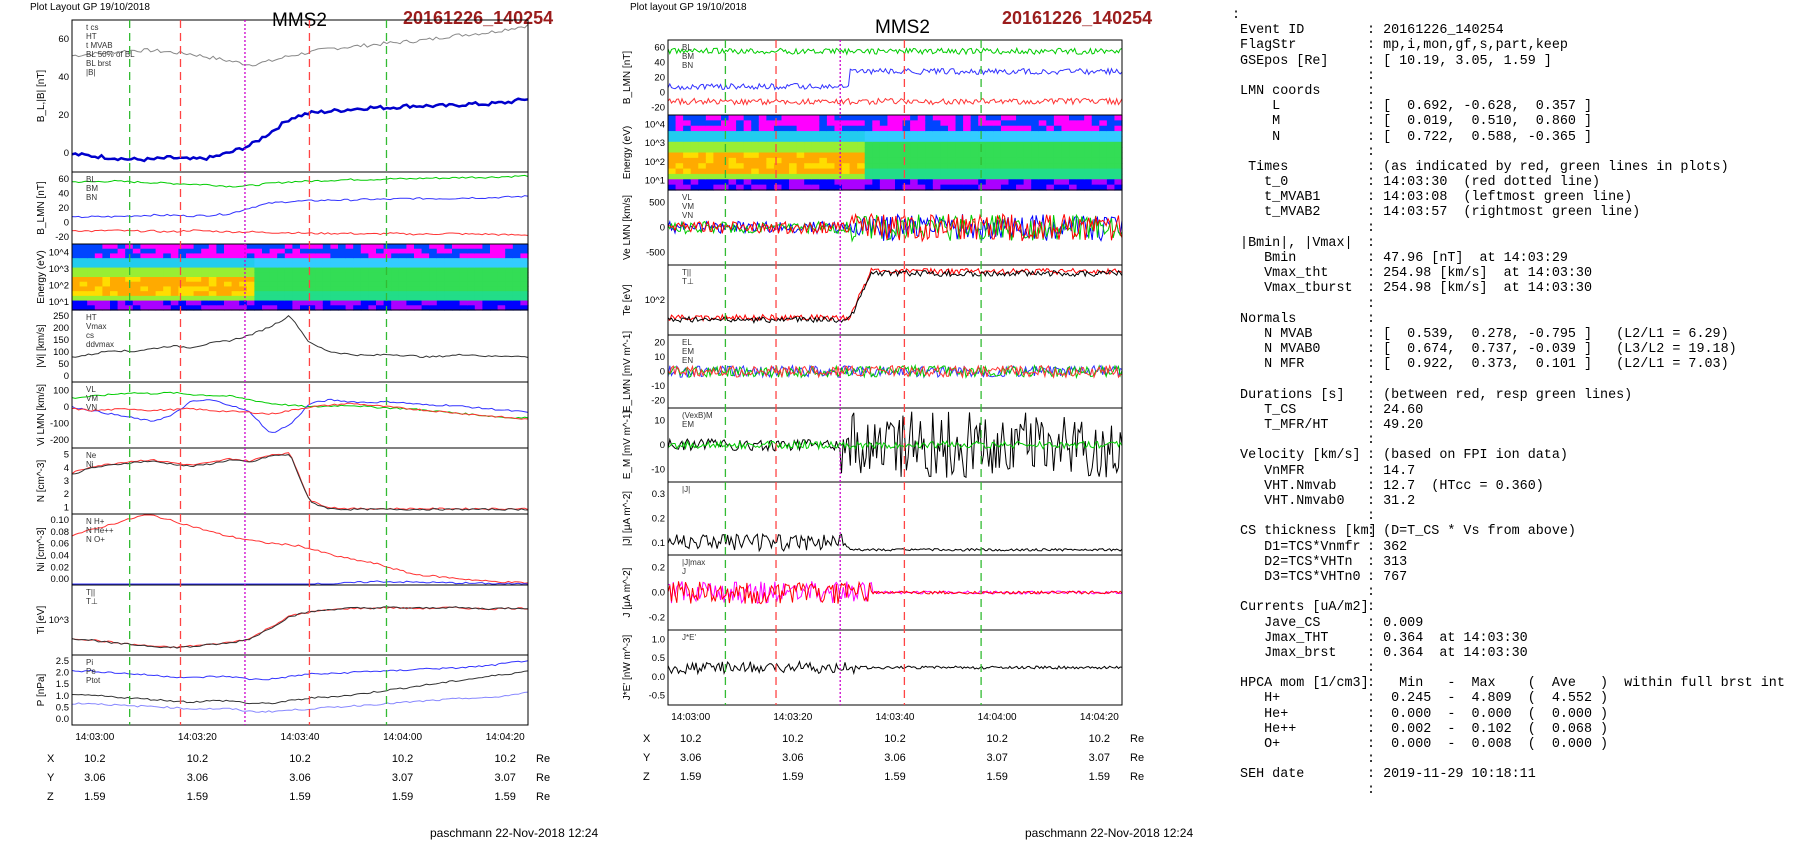  I want to click on info-line: M: [ 0.019, 0.510, 0.860 ], so click(1517, 121).